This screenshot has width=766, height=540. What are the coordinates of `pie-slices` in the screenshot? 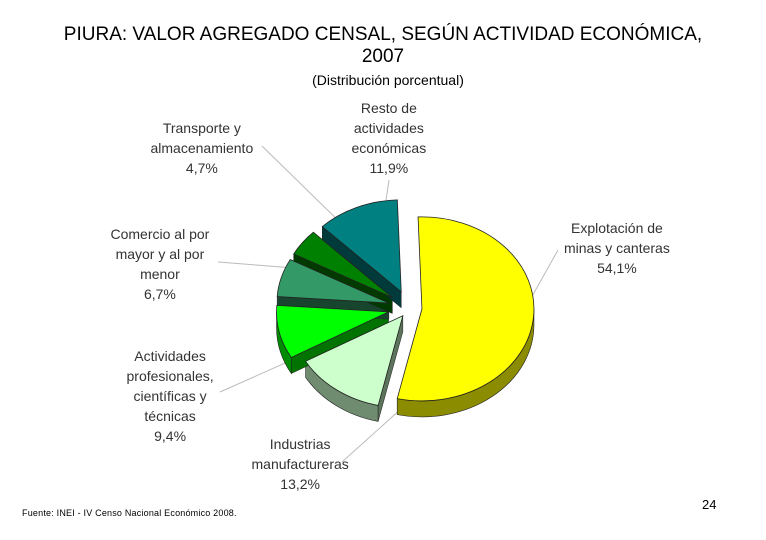 It's located at (405, 302).